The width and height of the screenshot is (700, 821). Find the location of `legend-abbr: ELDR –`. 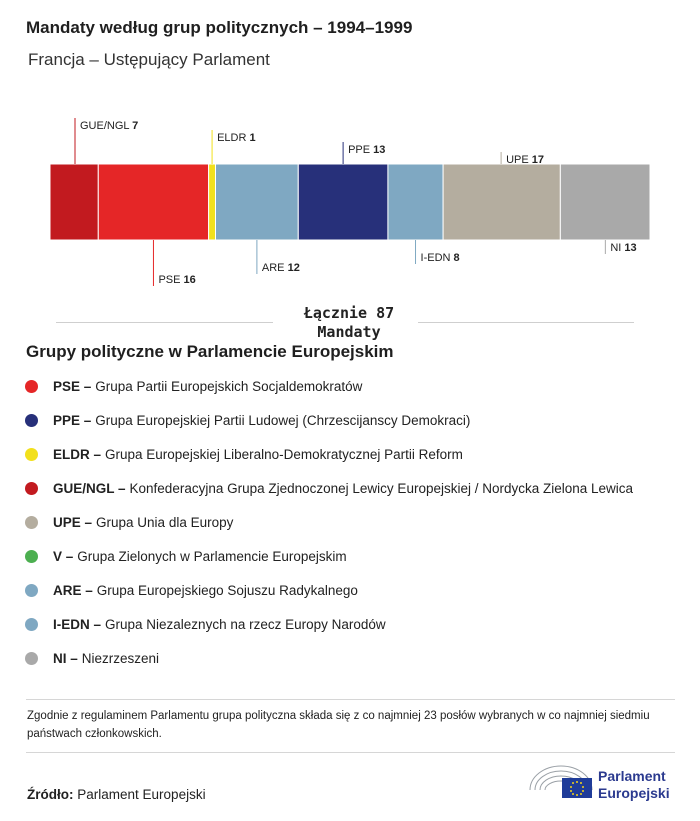

legend-abbr: ELDR – is located at coordinates (77, 454).